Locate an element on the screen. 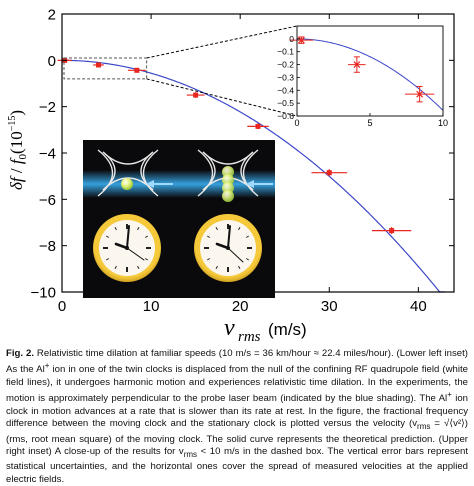  inset-background is located at coordinates (370, 71).